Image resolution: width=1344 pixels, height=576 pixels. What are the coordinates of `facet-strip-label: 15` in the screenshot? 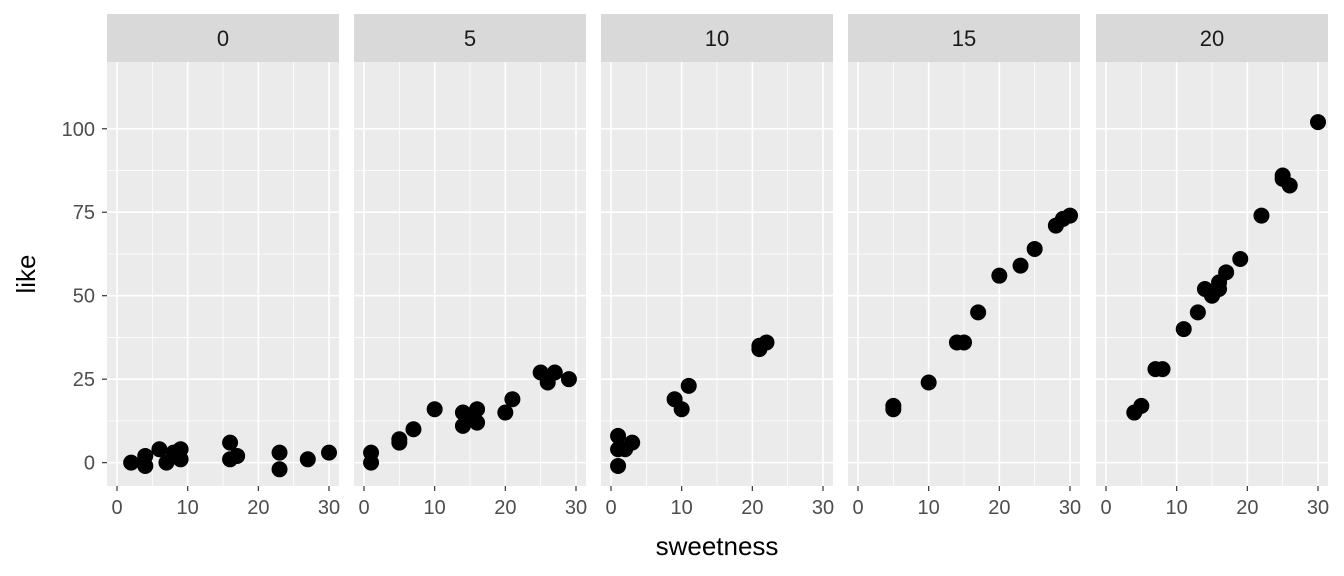 It's located at (964, 38).